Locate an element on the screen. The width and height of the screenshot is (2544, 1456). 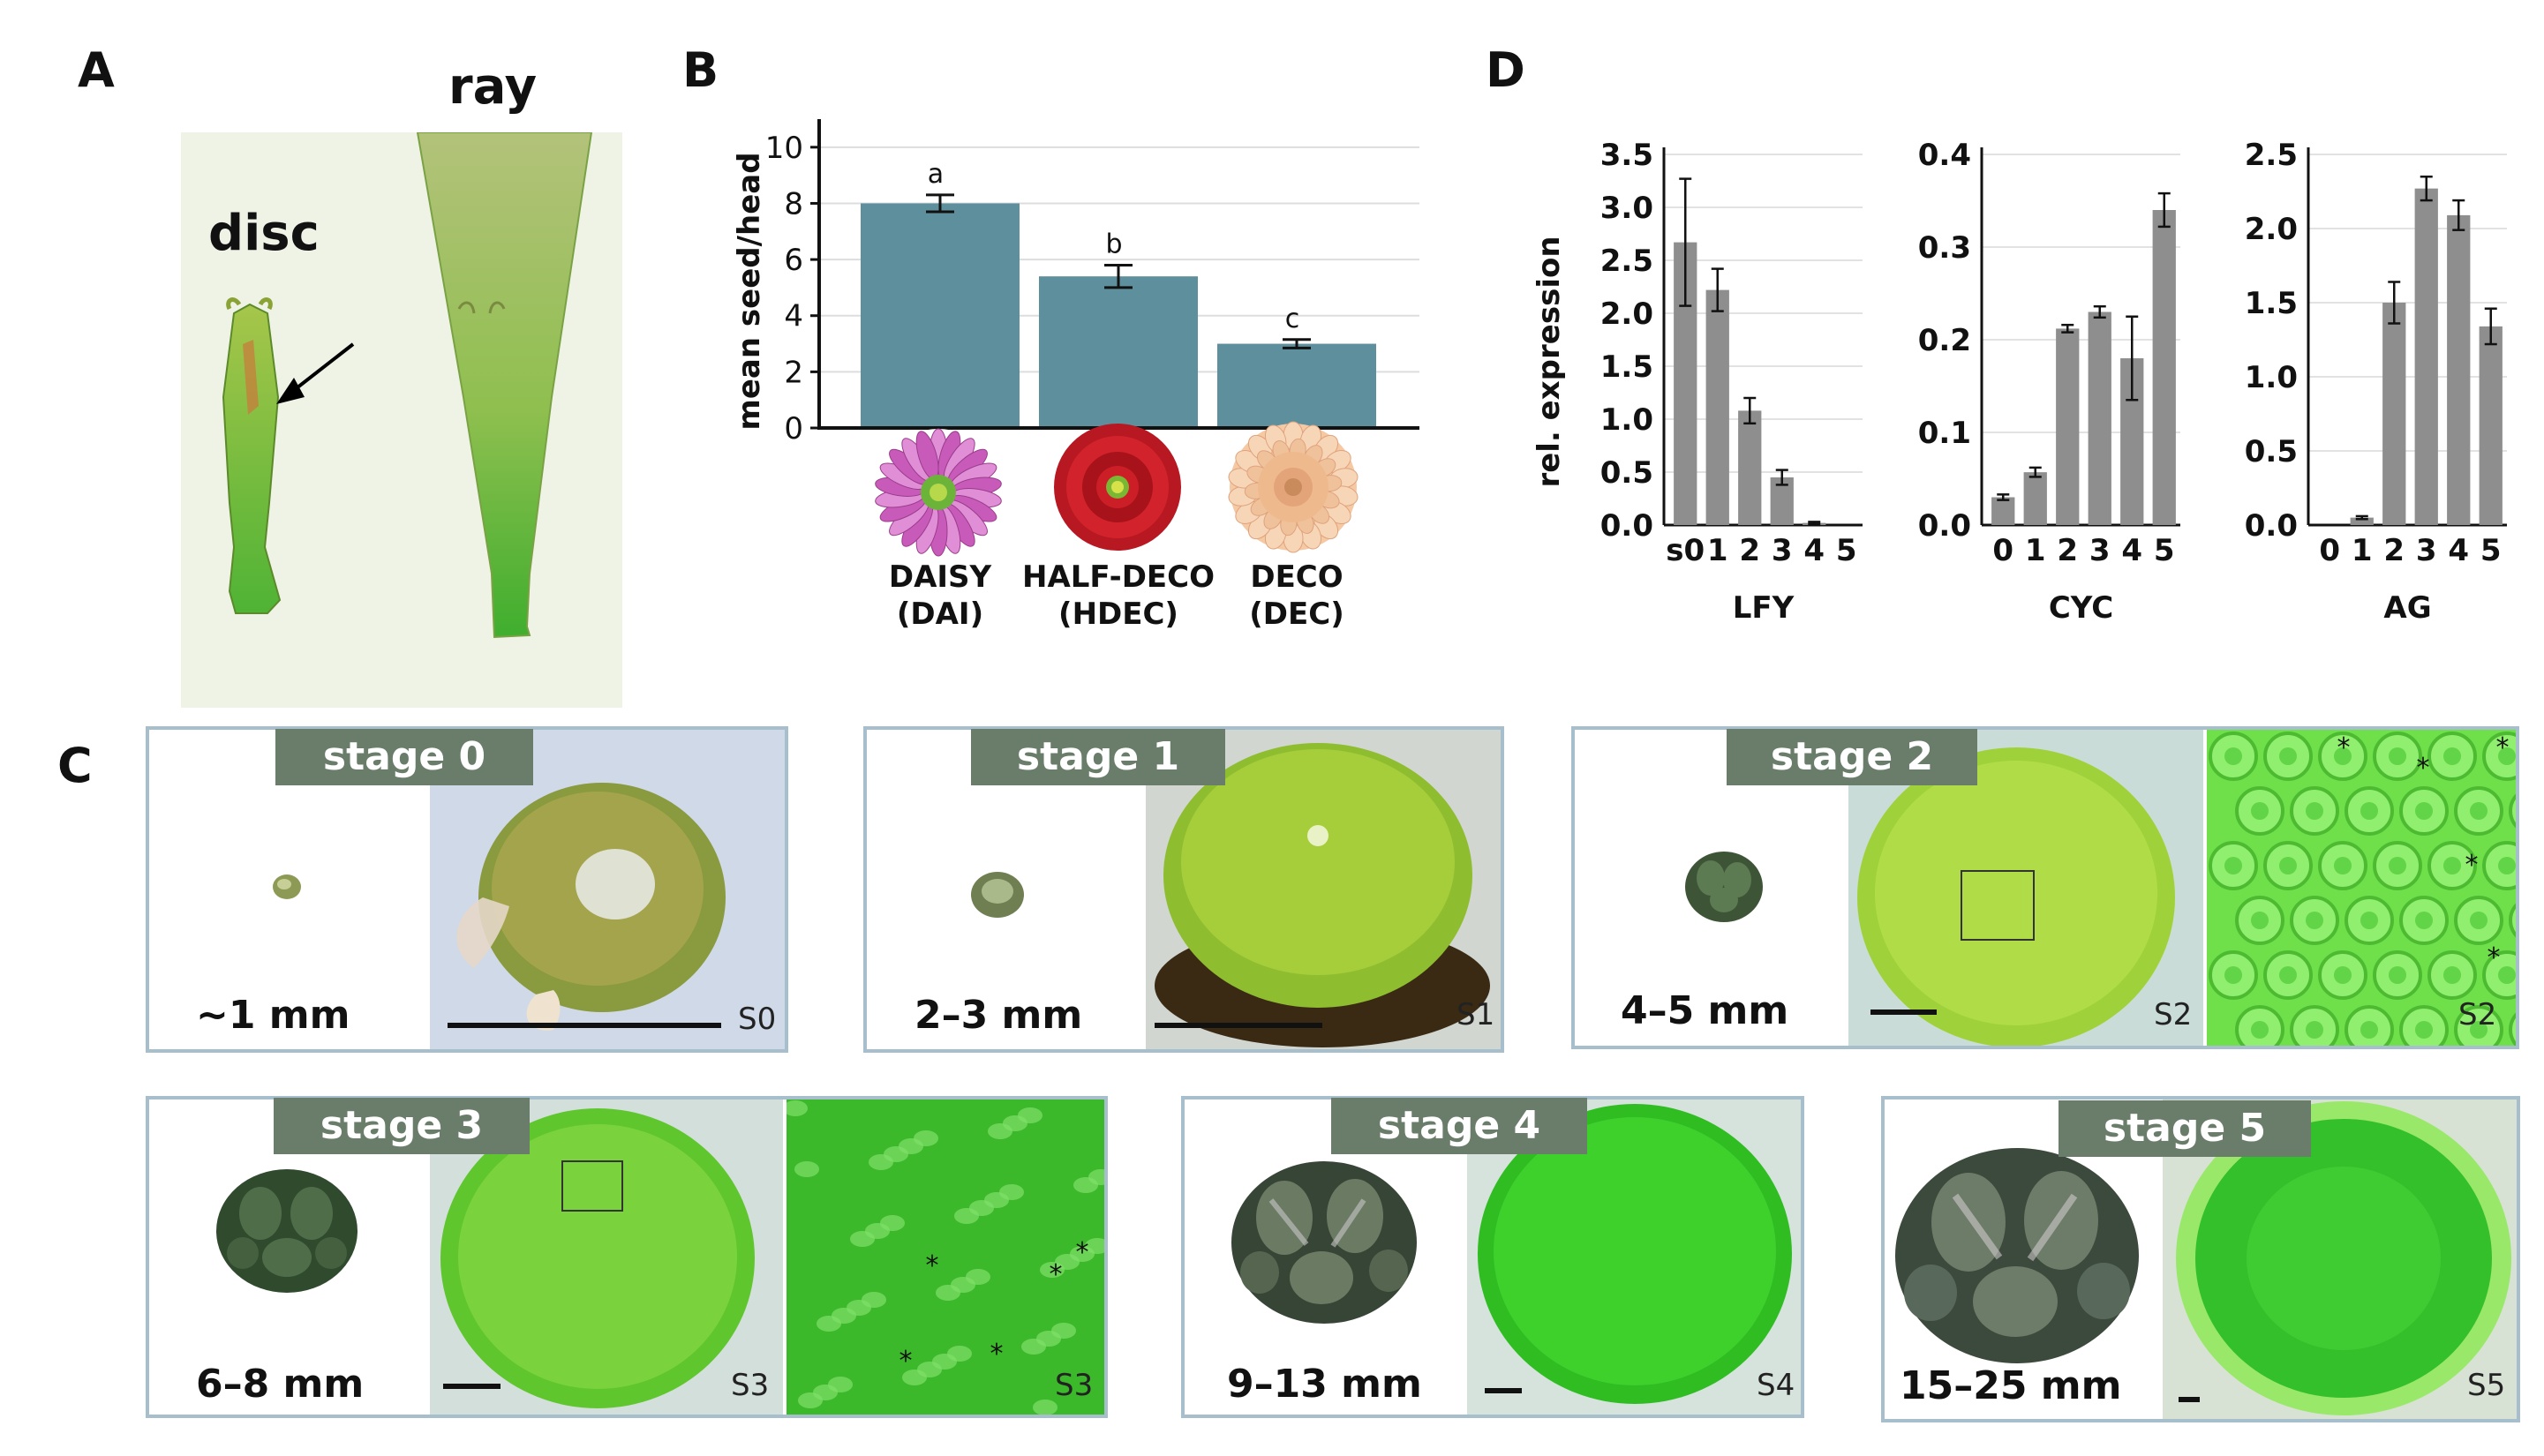
d-ylabel: rel. expression is located at coordinates (1549, 361).